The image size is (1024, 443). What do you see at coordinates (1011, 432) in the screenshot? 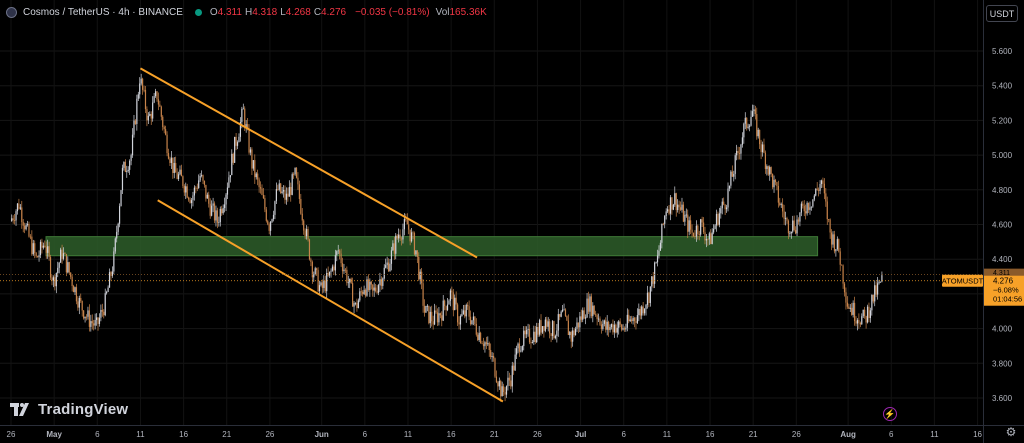
I see `gear-icon: ⚙` at bounding box center [1011, 432].